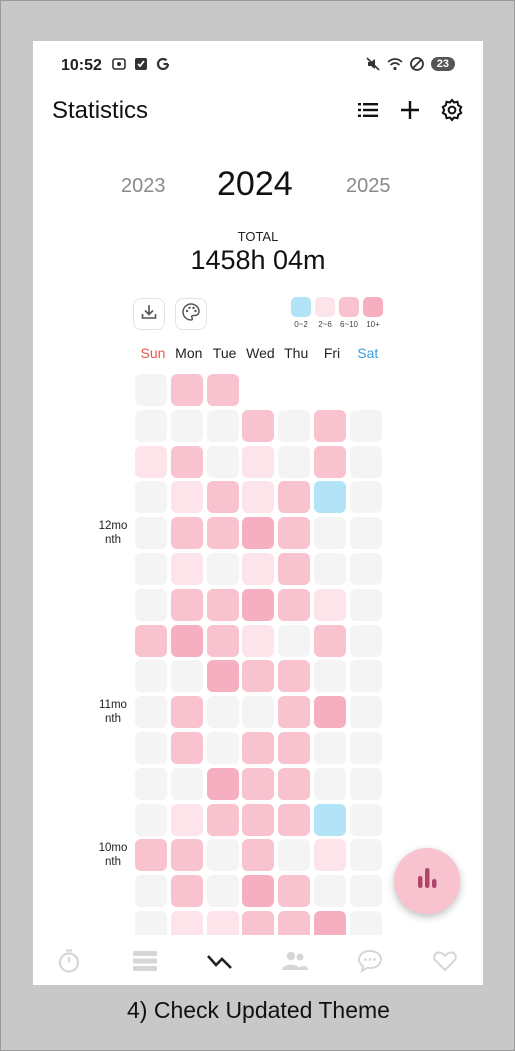 The width and height of the screenshot is (515, 1051). I want to click on heart-icon, so click(445, 961).